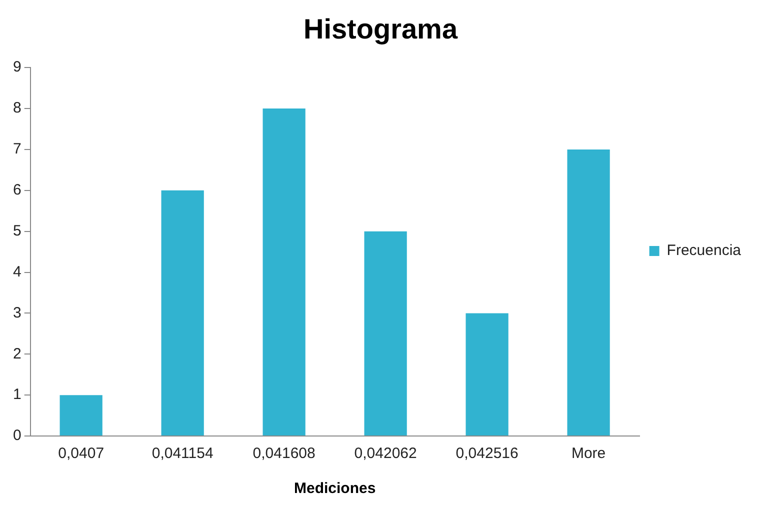  What do you see at coordinates (17, 313) in the screenshot?
I see `y-tick-label: 3` at bounding box center [17, 313].